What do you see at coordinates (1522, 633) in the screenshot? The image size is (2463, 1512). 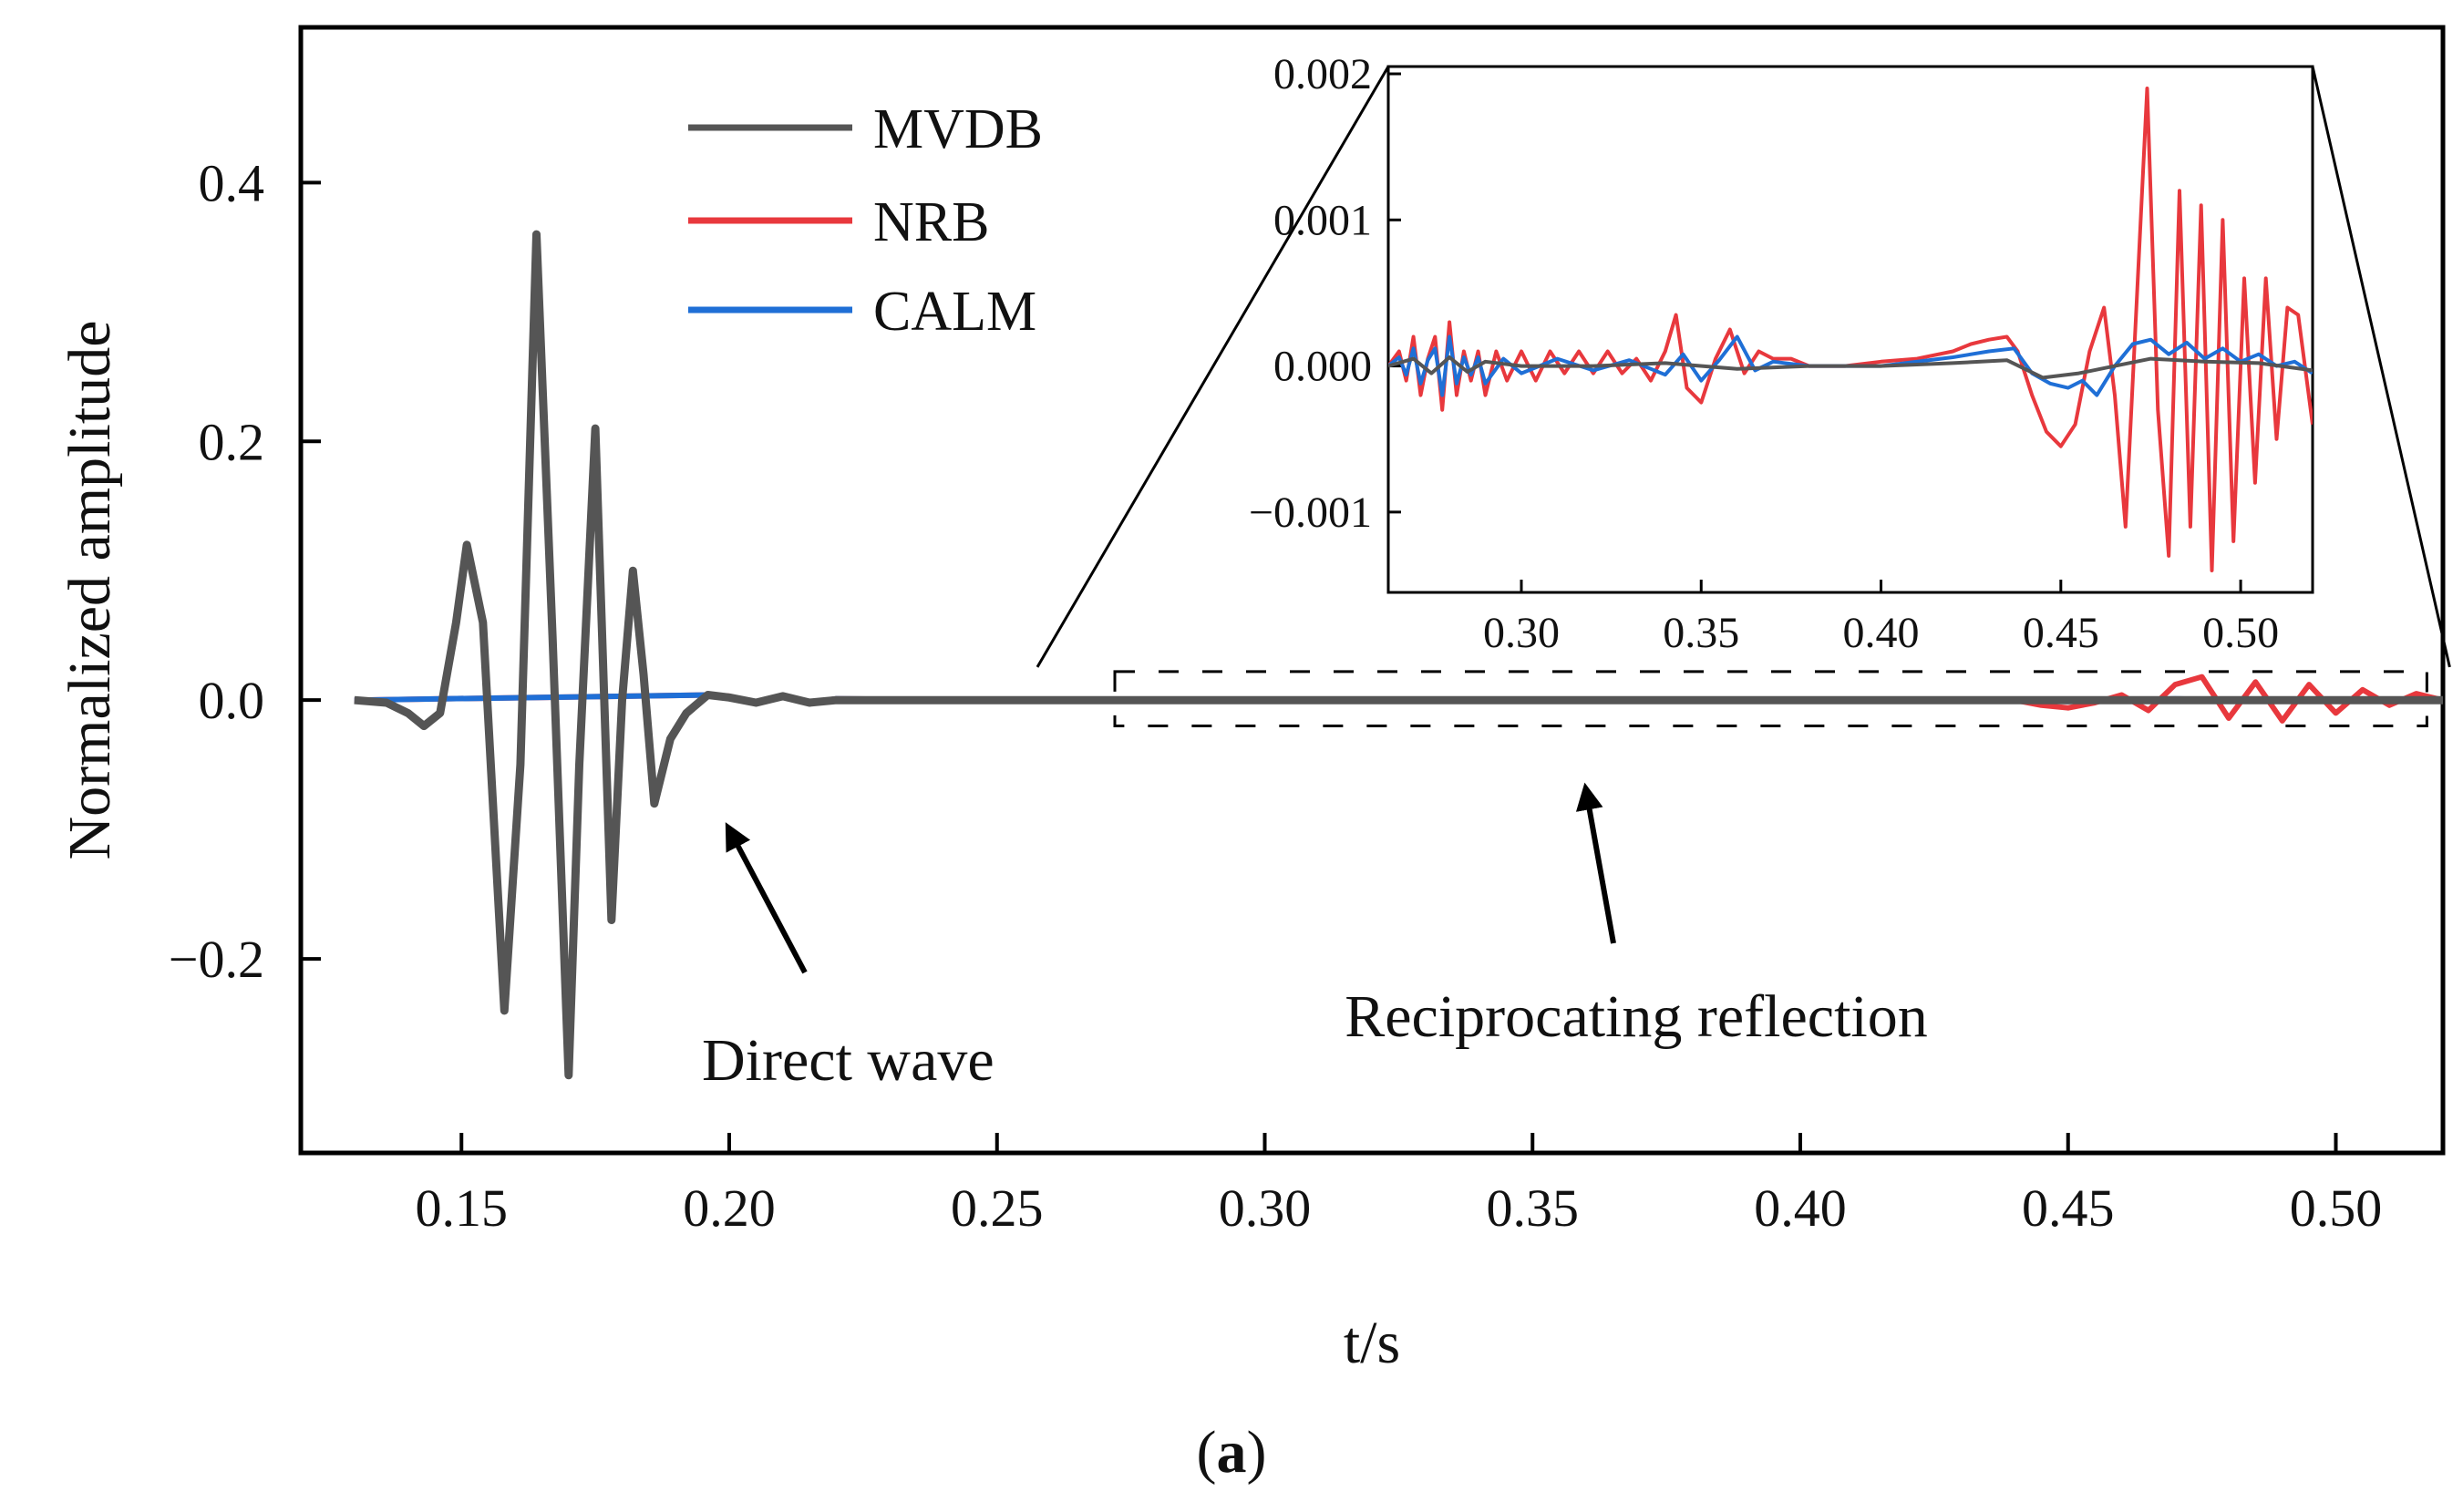 I see `inset-x-tick-label: 0.30` at bounding box center [1522, 633].